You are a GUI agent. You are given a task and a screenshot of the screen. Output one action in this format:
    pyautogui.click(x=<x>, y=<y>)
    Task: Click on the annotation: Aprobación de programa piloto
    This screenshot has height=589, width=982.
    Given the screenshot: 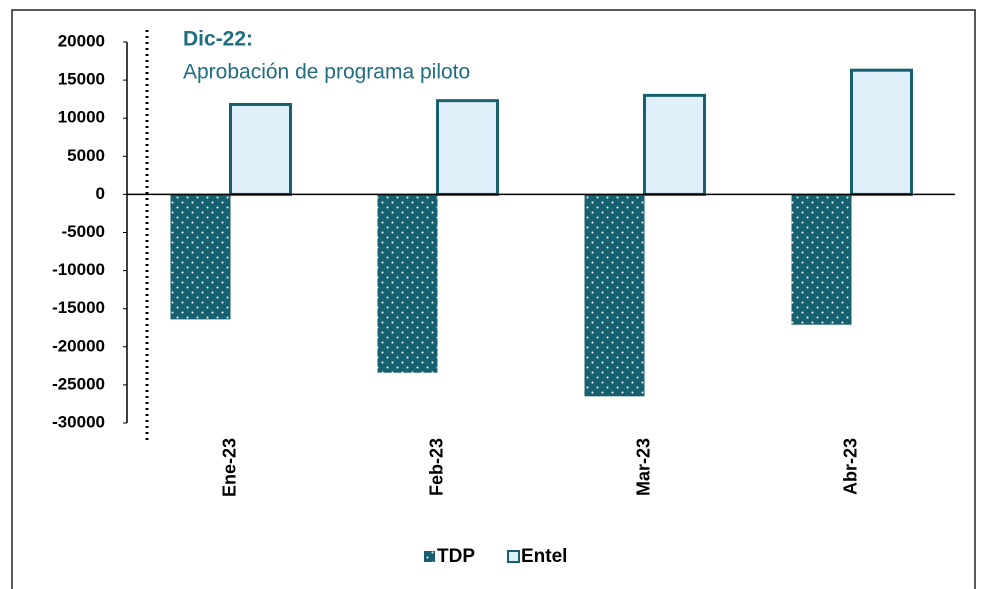 What is the action you would take?
    pyautogui.click(x=326, y=72)
    